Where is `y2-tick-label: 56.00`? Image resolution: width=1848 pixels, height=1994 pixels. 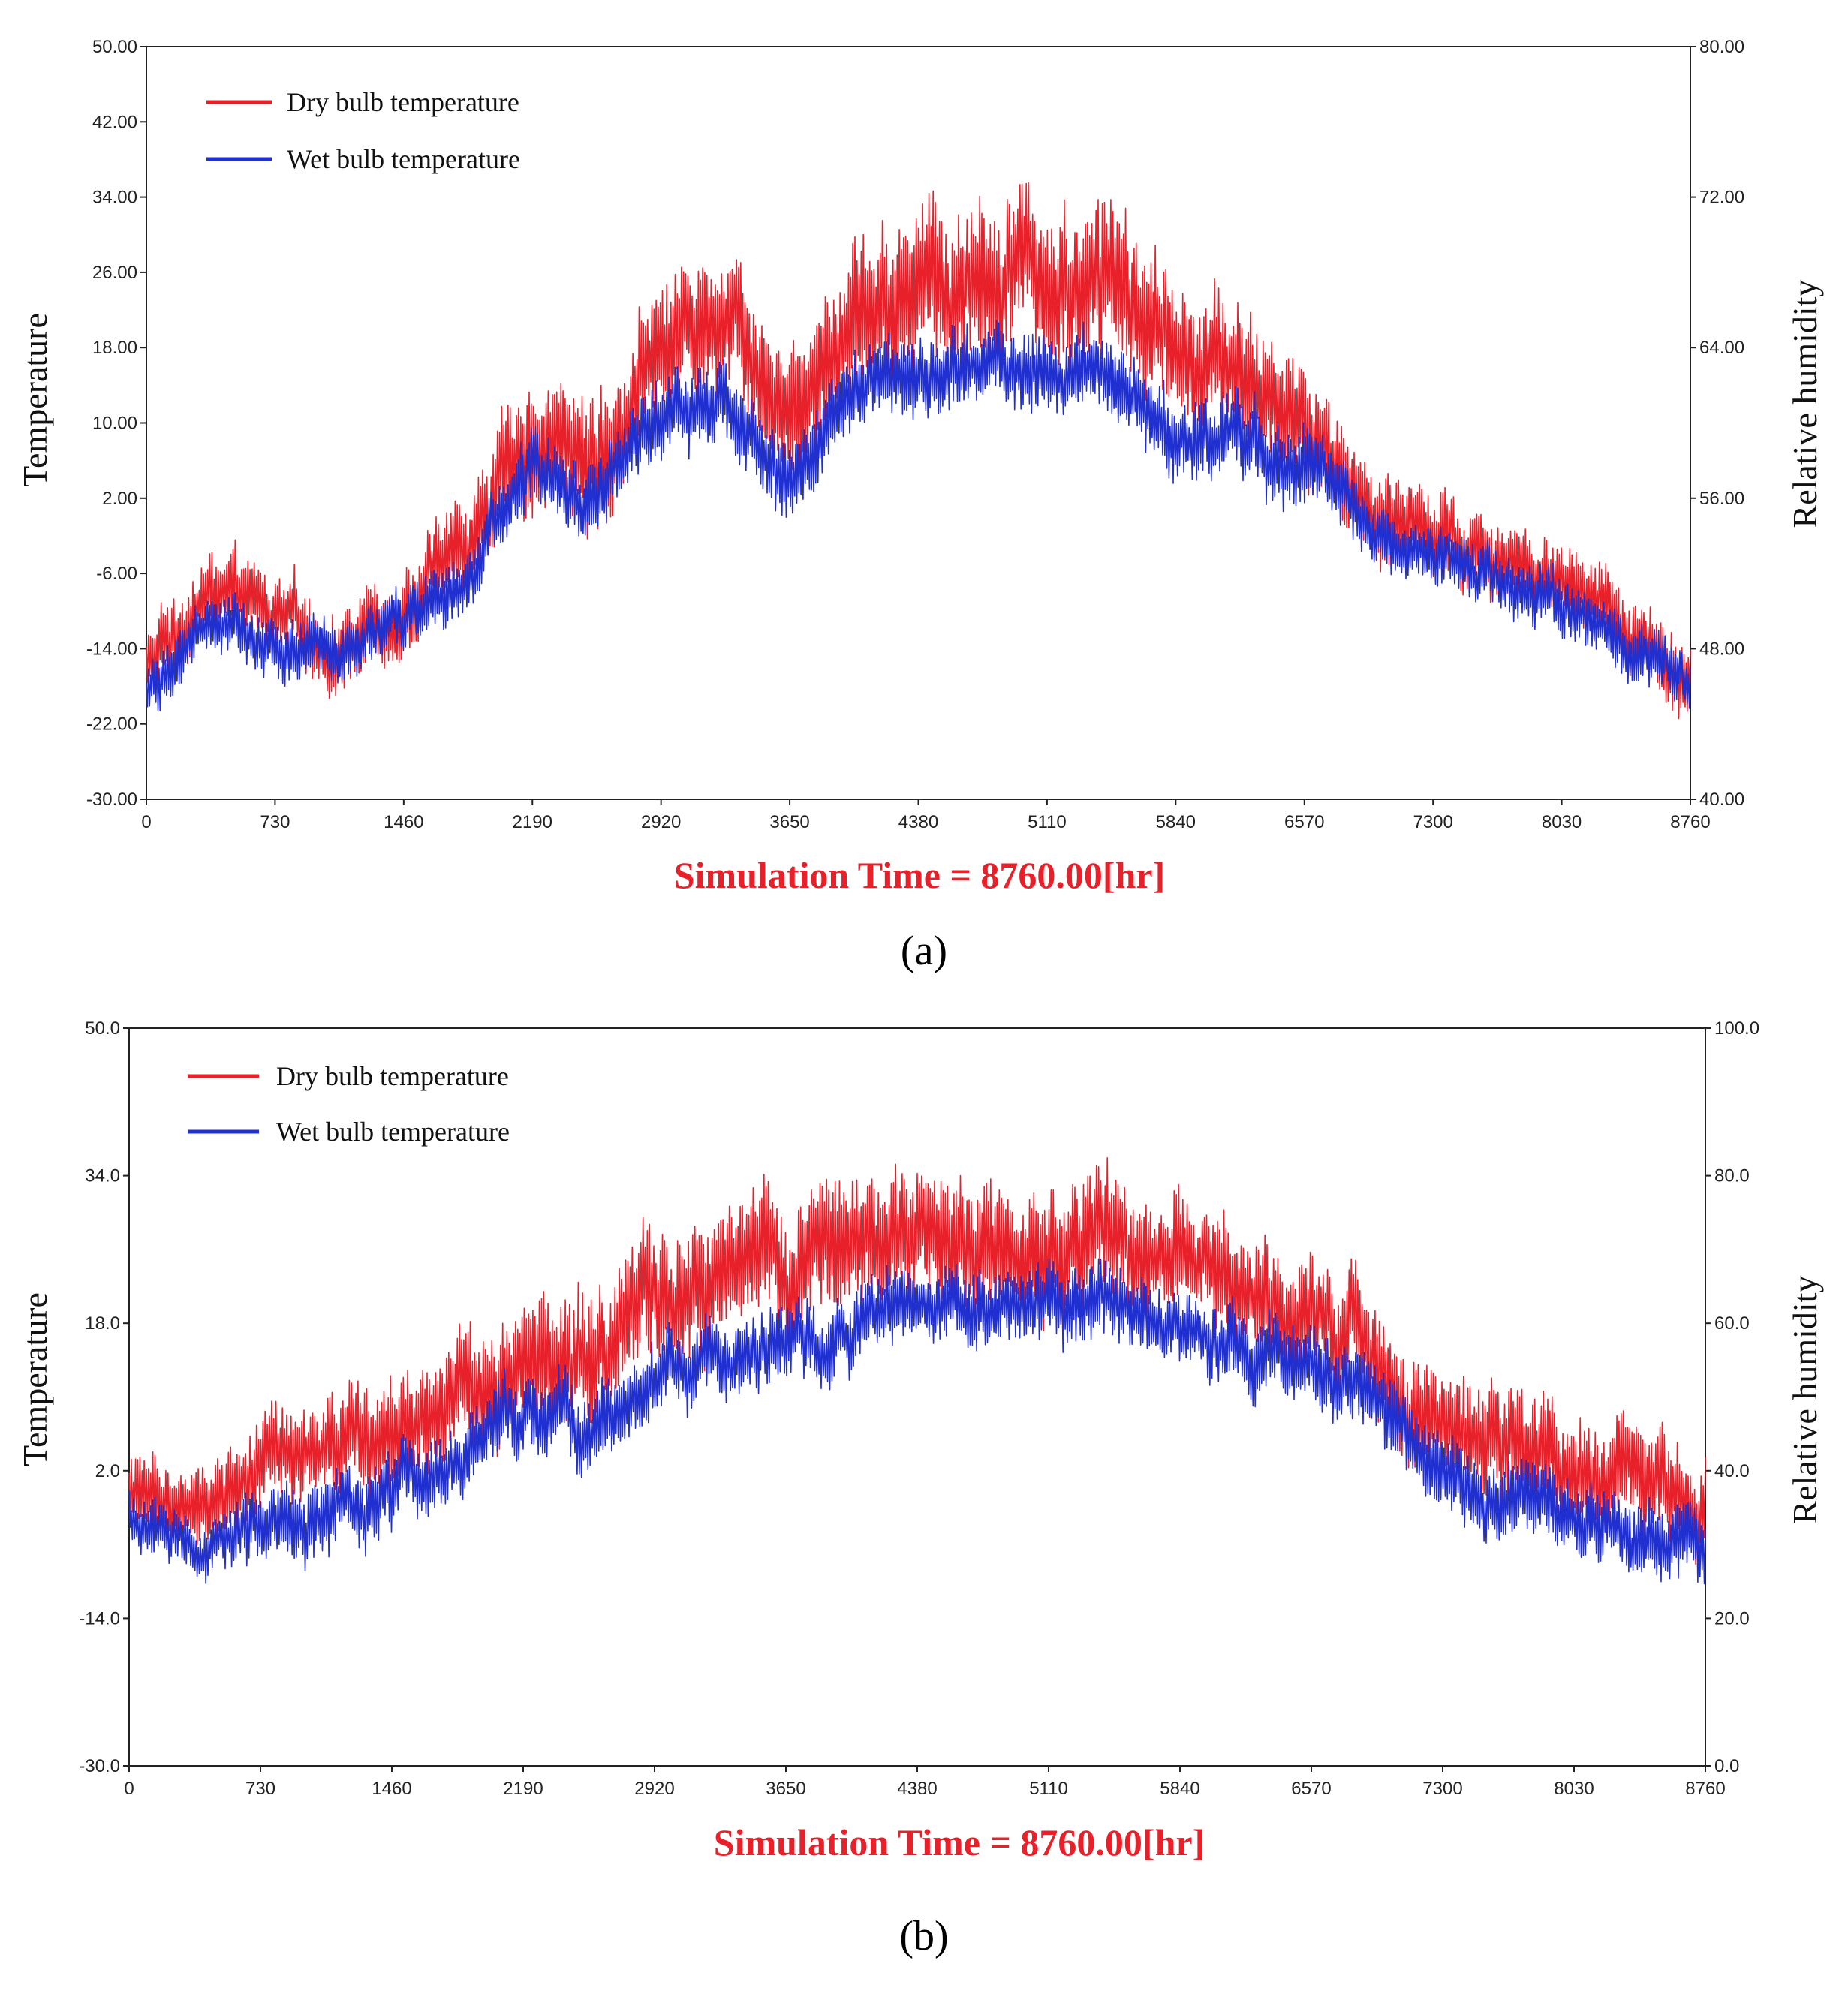
y2-tick-label: 56.00 is located at coordinates (1721, 499).